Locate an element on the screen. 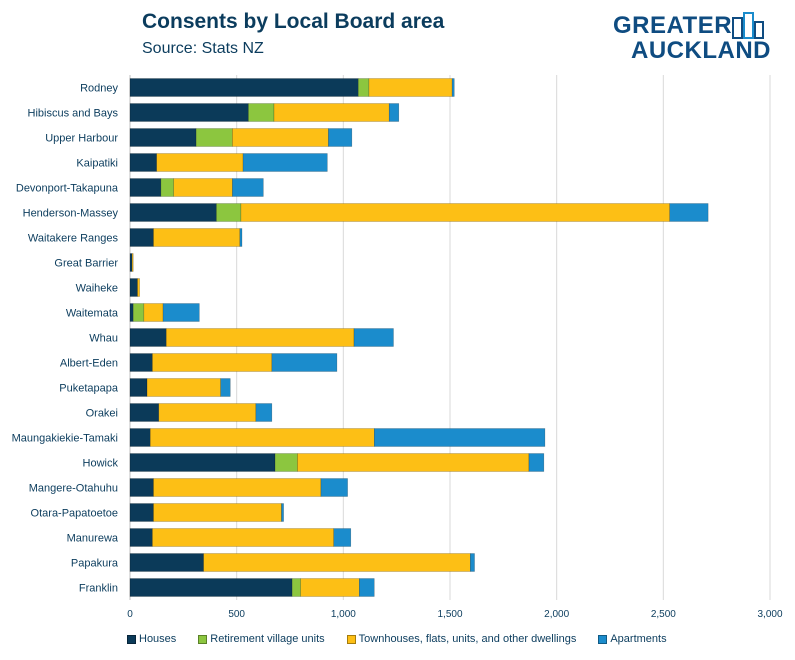 The width and height of the screenshot is (795, 660). chart-subtitle: Source: Stats NZ is located at coordinates (203, 48).